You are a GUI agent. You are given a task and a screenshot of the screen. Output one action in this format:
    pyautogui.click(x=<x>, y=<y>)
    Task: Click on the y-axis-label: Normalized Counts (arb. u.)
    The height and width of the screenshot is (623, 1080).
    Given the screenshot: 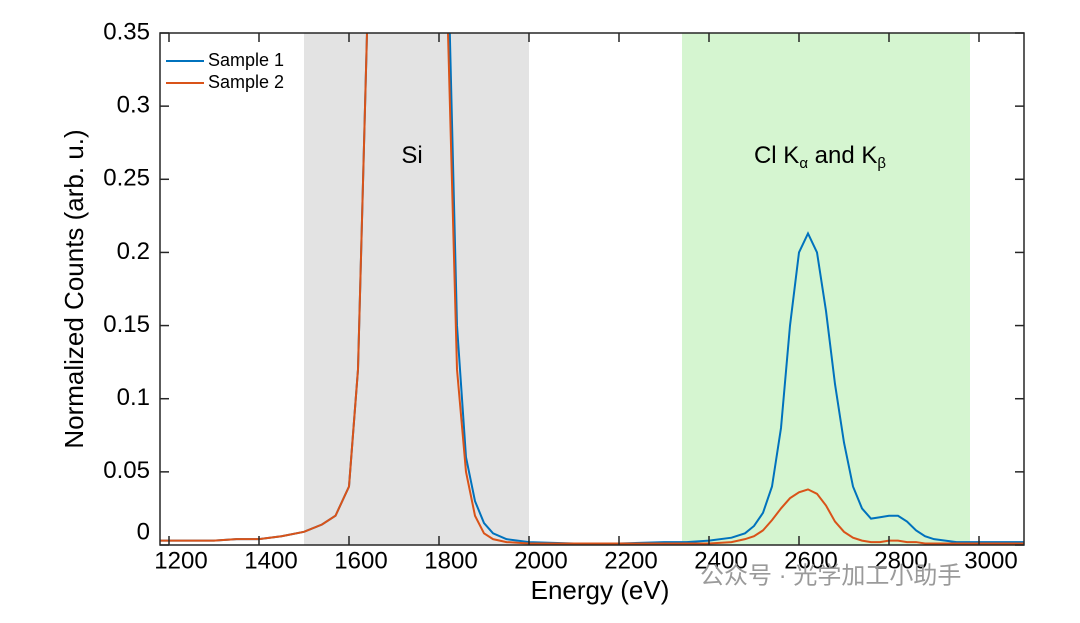 What is the action you would take?
    pyautogui.click(x=74, y=288)
    